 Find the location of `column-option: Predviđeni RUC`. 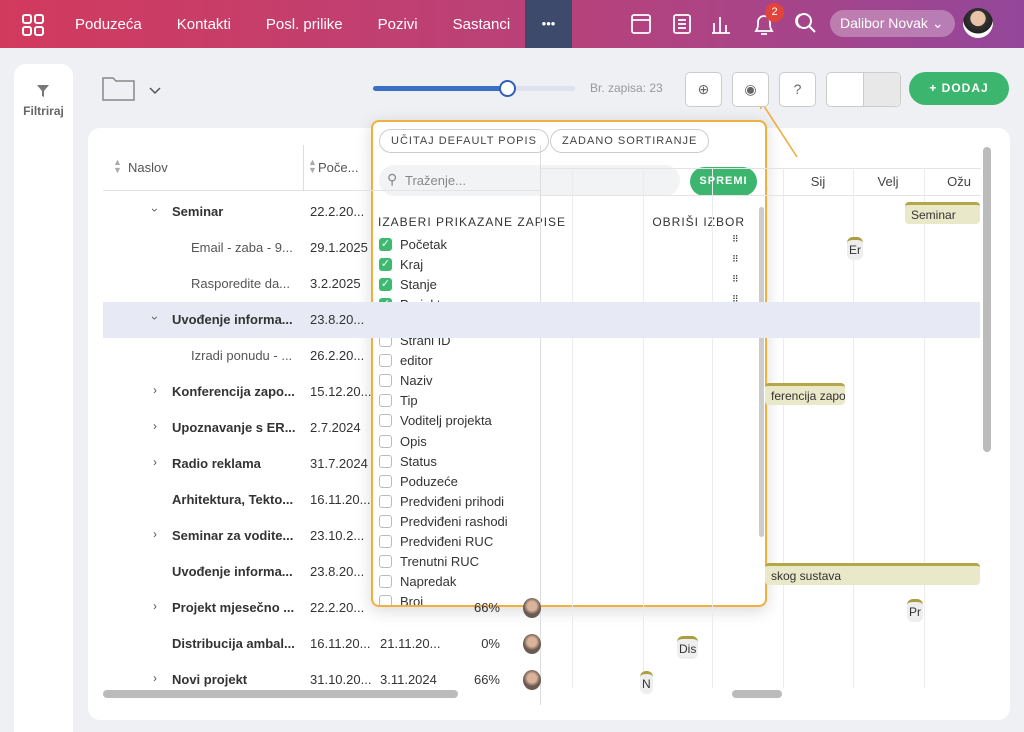

column-option: Predviđeni RUC is located at coordinates (447, 541).